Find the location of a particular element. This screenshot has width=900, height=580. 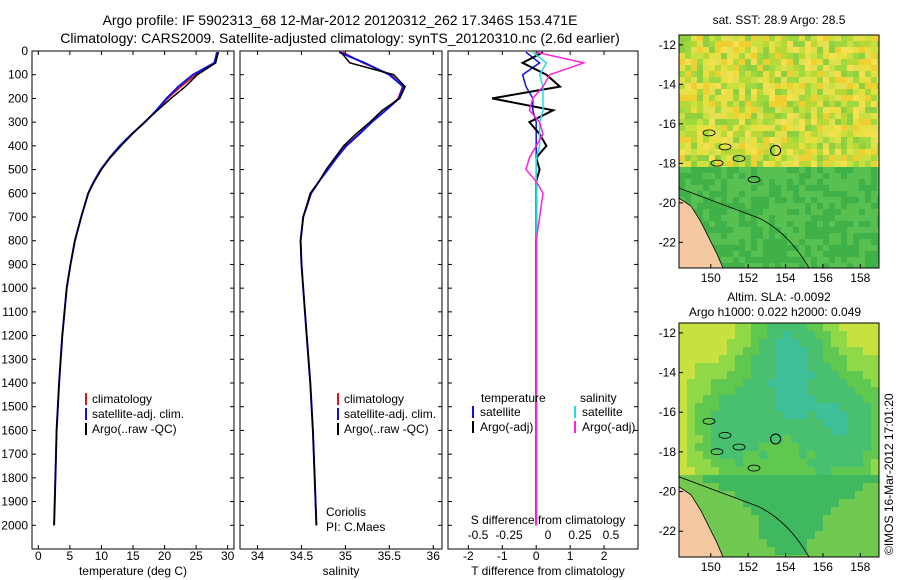

y-tick-label: 0 is located at coordinates (24, 51).